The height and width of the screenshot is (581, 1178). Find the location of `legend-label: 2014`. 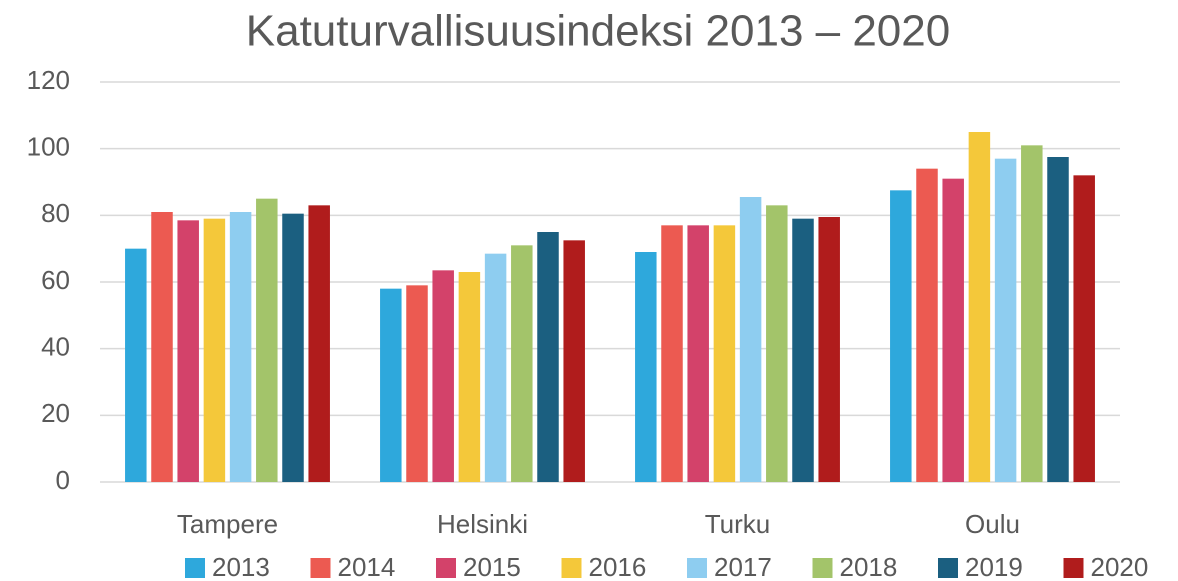

legend-label: 2014 is located at coordinates (367, 566).